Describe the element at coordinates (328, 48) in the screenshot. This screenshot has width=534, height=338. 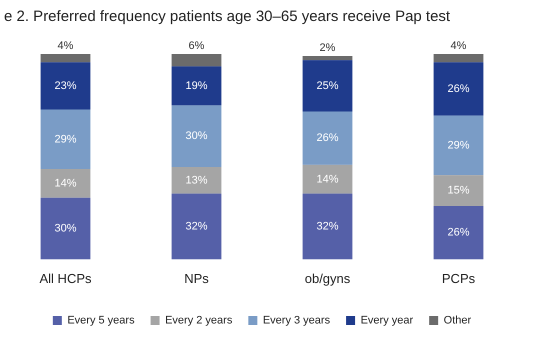
I see `data-label: 2%` at that location.